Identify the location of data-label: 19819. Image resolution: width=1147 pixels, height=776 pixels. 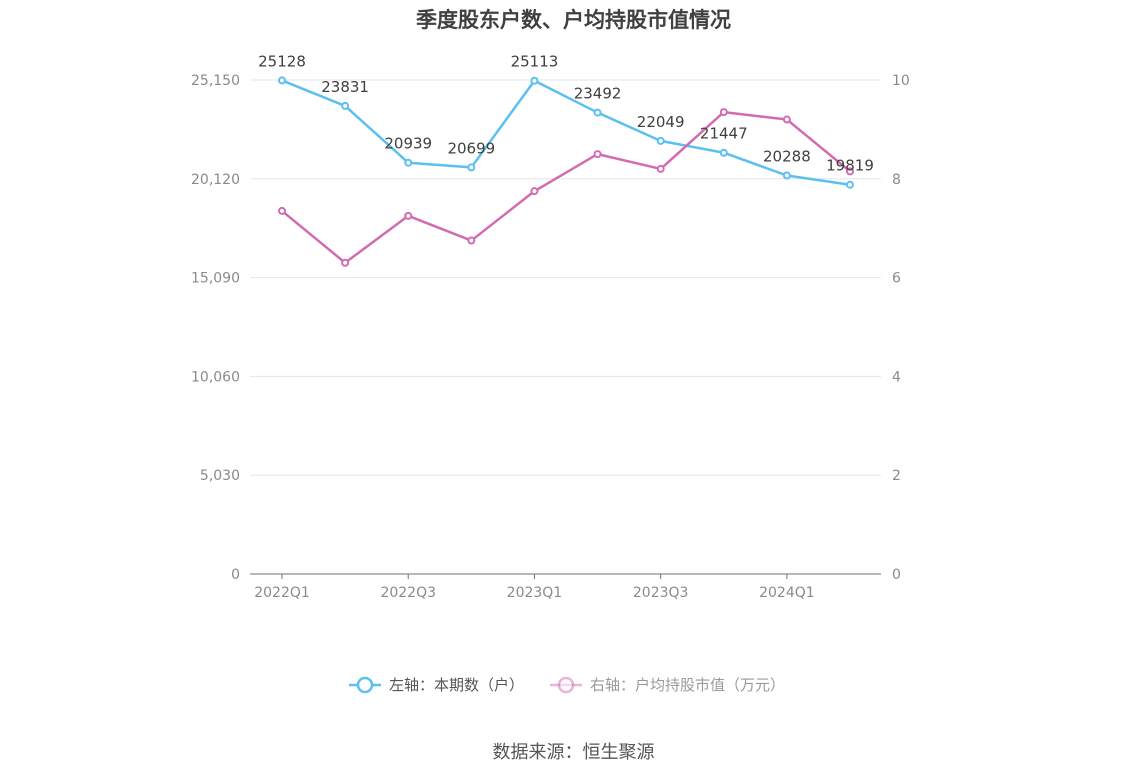
(850, 166).